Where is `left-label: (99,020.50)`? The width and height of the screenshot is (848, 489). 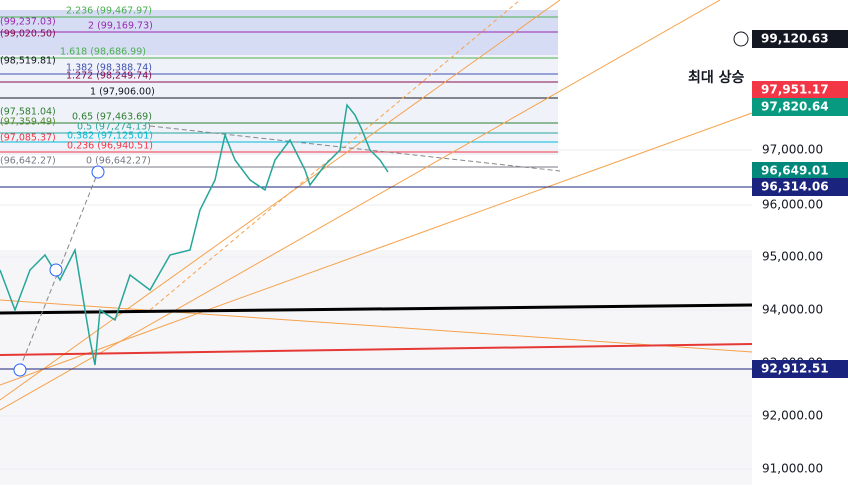
left-label: (99,020.50) is located at coordinates (28, 34).